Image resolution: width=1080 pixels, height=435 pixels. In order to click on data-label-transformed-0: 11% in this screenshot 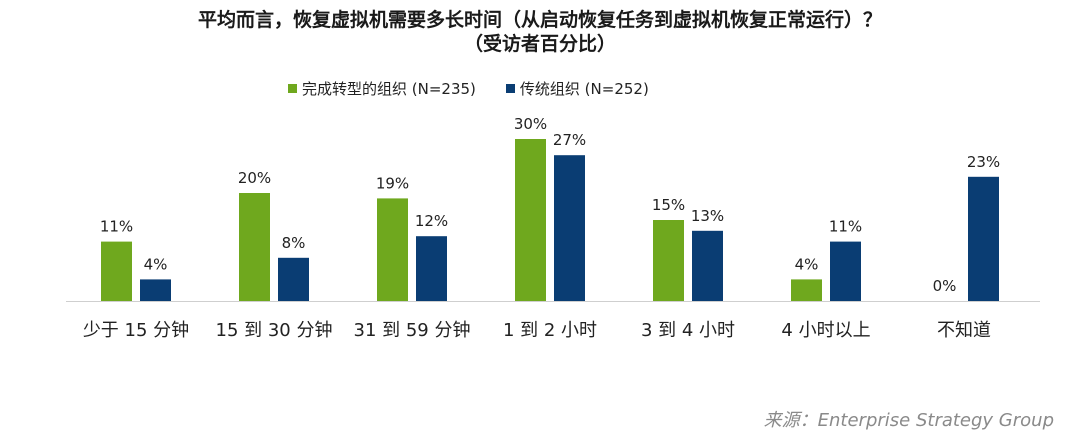, I will do `click(116, 227)`.